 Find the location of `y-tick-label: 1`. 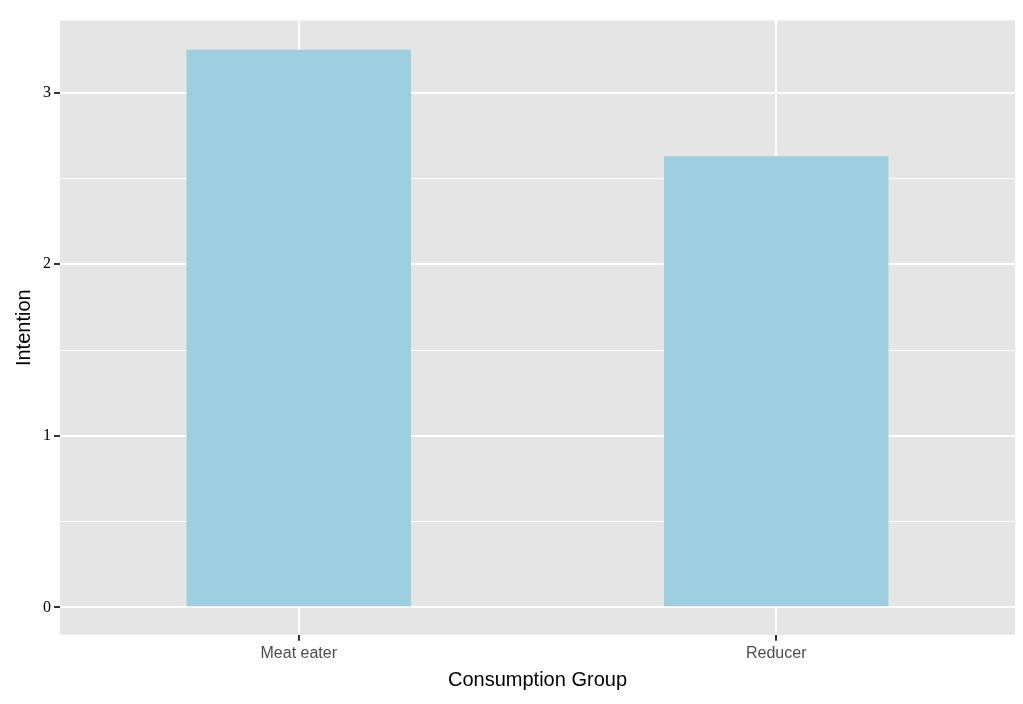

y-tick-label: 1 is located at coordinates (47, 434).